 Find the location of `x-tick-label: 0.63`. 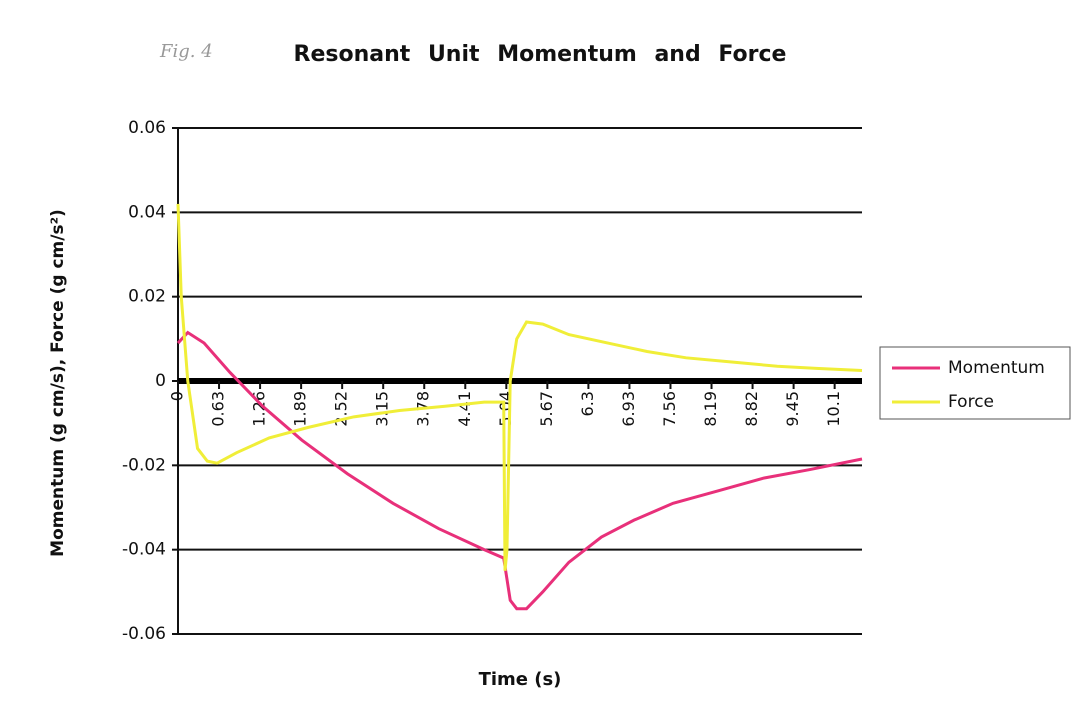

x-tick-label: 0.63 is located at coordinates (218, 409).